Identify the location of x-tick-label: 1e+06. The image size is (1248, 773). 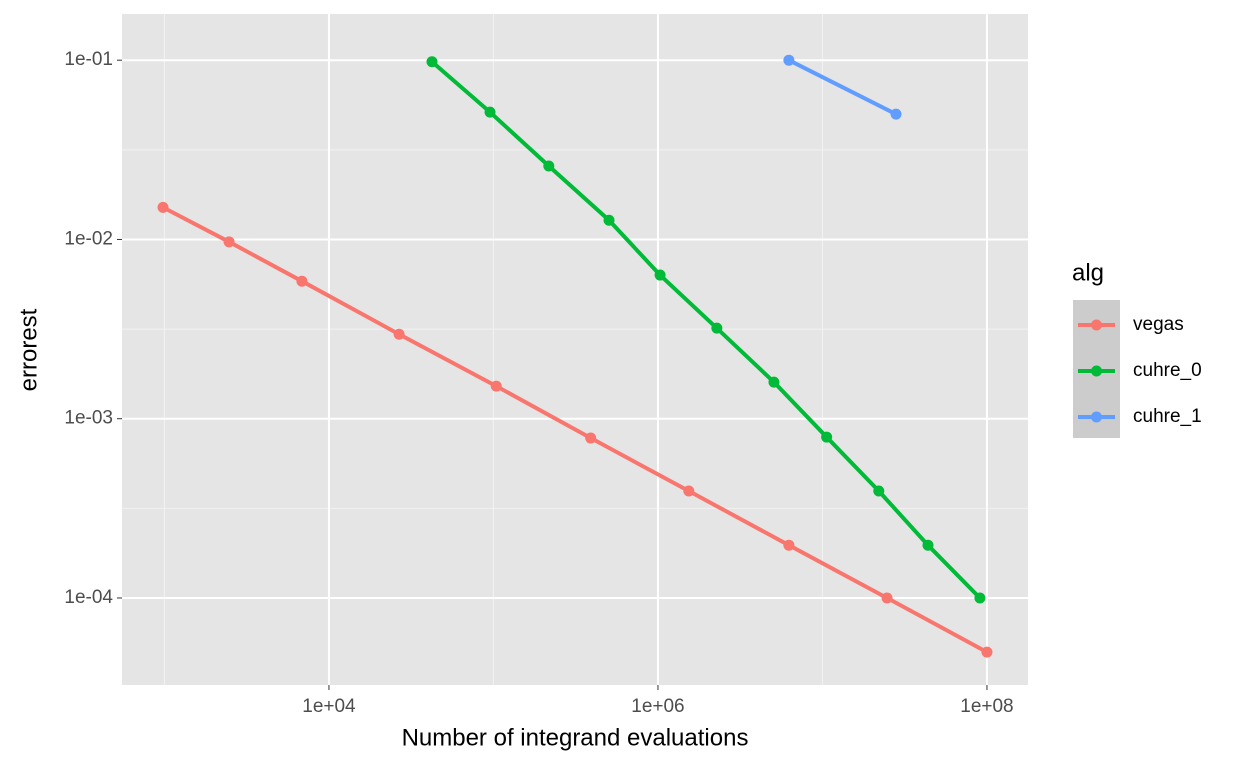
(657, 706).